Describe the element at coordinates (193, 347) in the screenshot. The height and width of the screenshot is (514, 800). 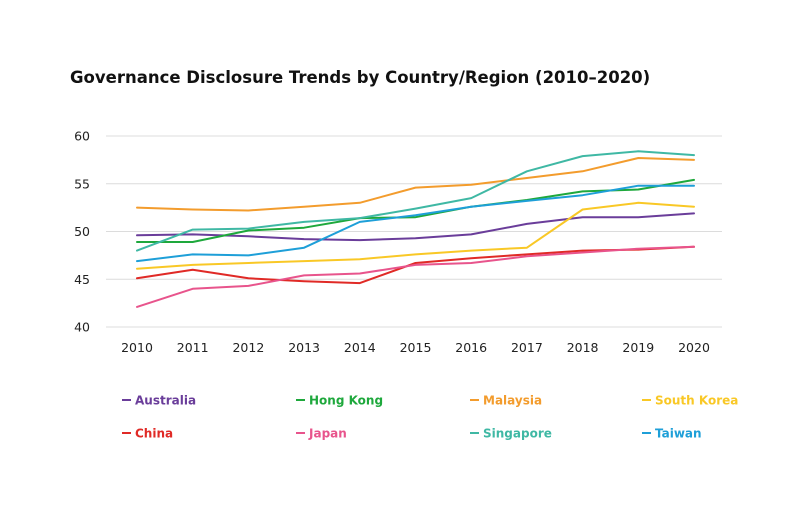
I see `x-tick-label: 2011` at that location.